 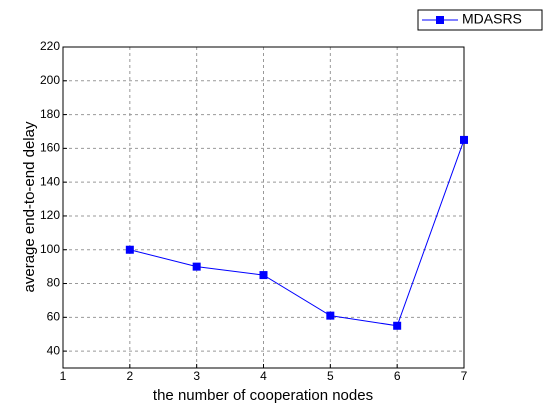 What do you see at coordinates (50, 249) in the screenshot?
I see `y-tick-label: 100` at bounding box center [50, 249].